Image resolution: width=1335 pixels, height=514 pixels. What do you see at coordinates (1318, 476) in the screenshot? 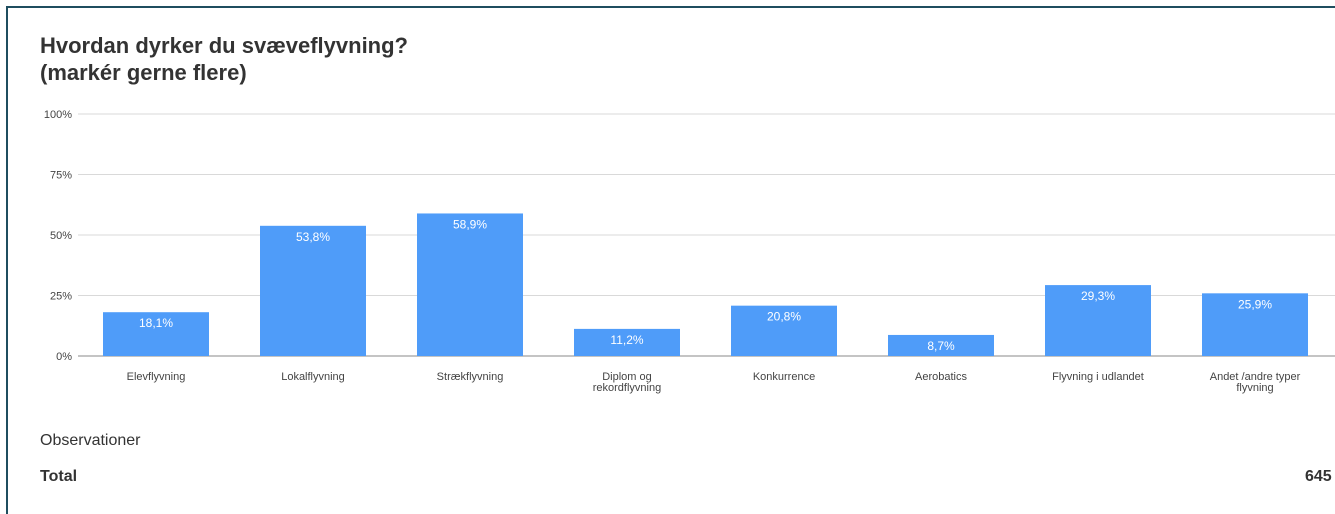
I see `total-value: 645` at bounding box center [1318, 476].